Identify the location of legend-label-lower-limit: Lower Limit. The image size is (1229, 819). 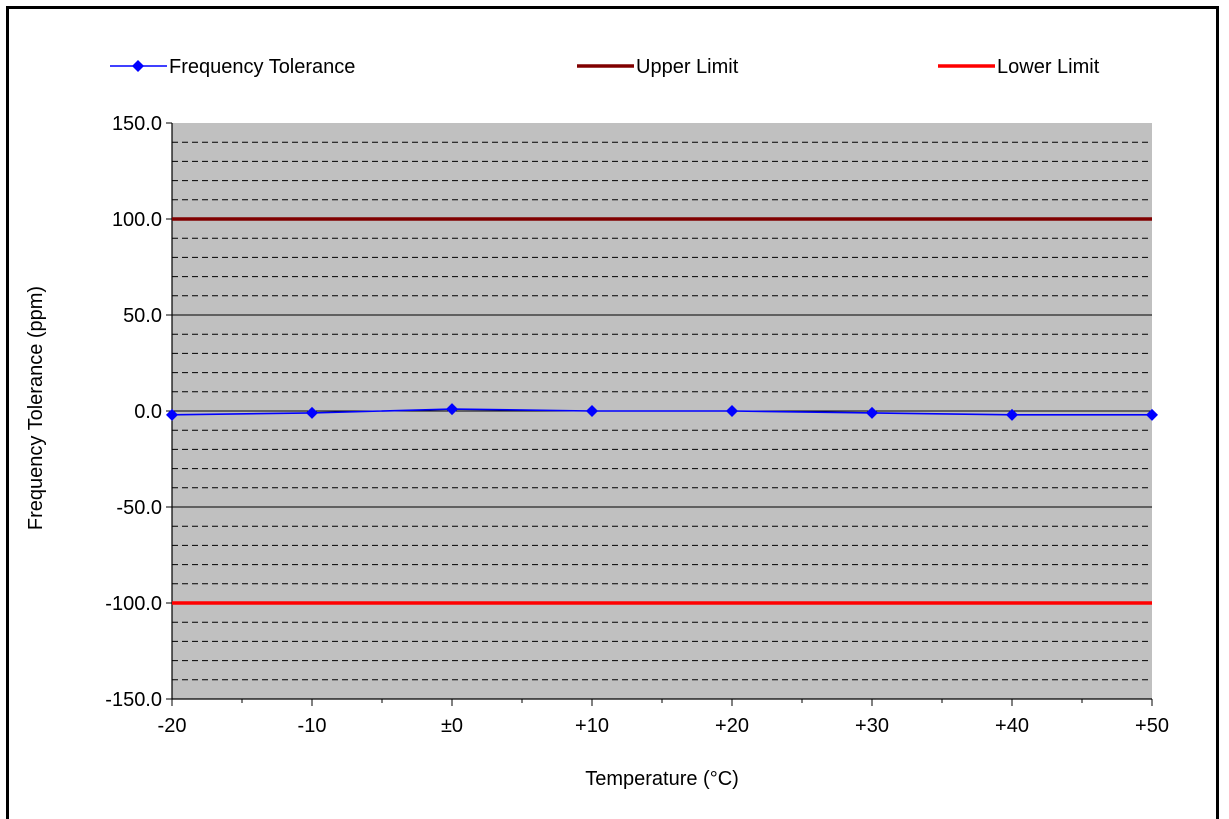
(1048, 67).